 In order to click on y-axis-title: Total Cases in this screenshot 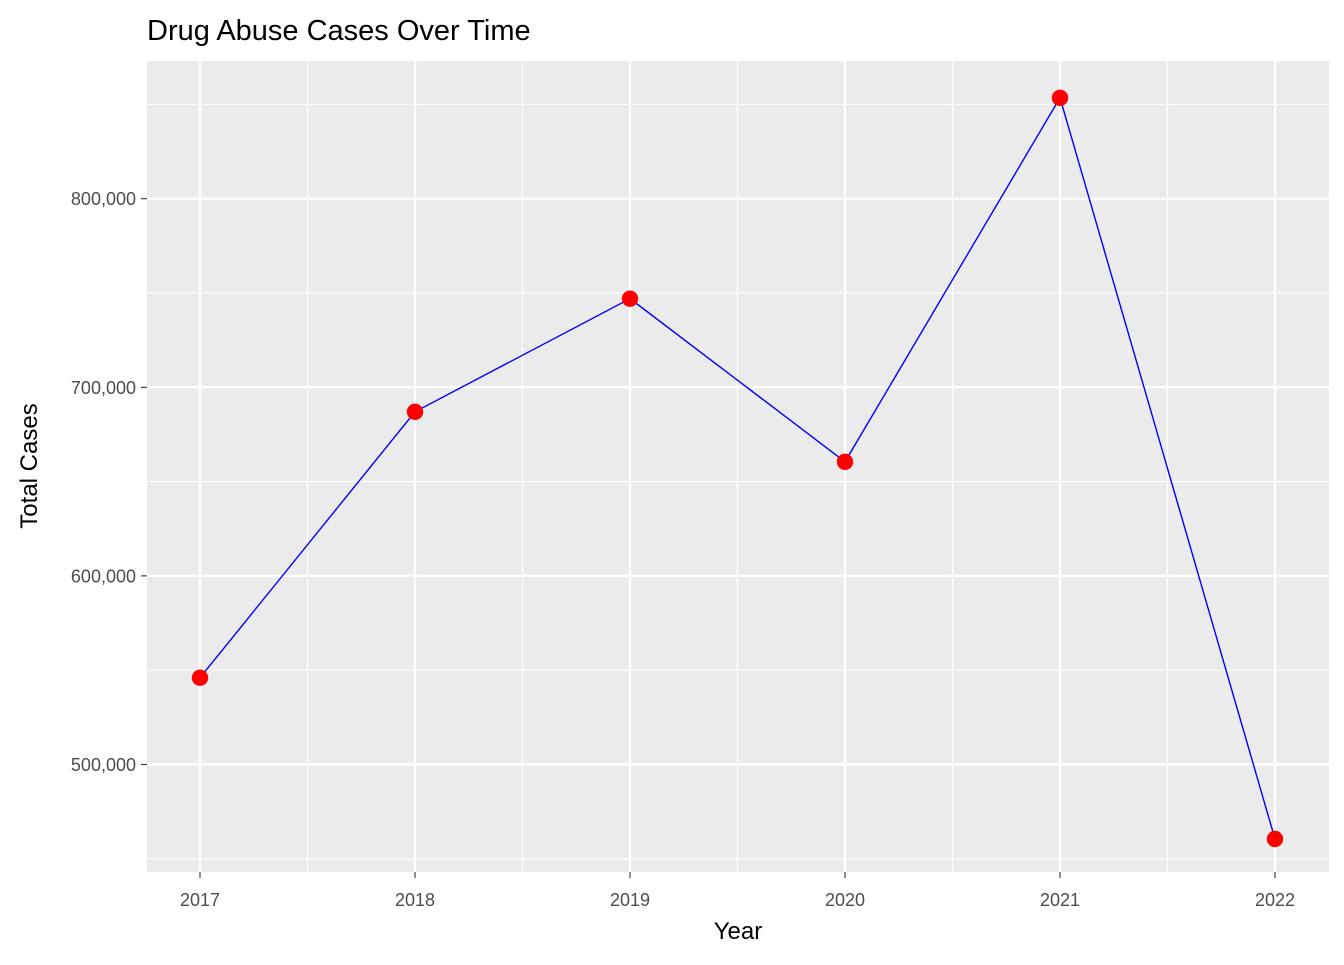, I will do `click(29, 465)`.